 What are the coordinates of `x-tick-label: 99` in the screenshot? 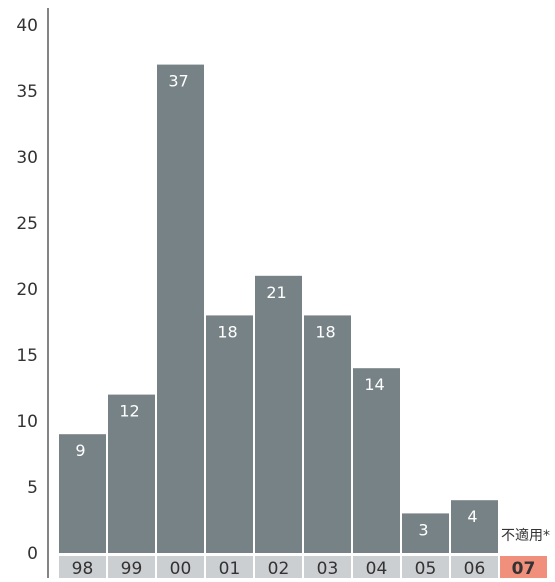 It's located at (132, 568).